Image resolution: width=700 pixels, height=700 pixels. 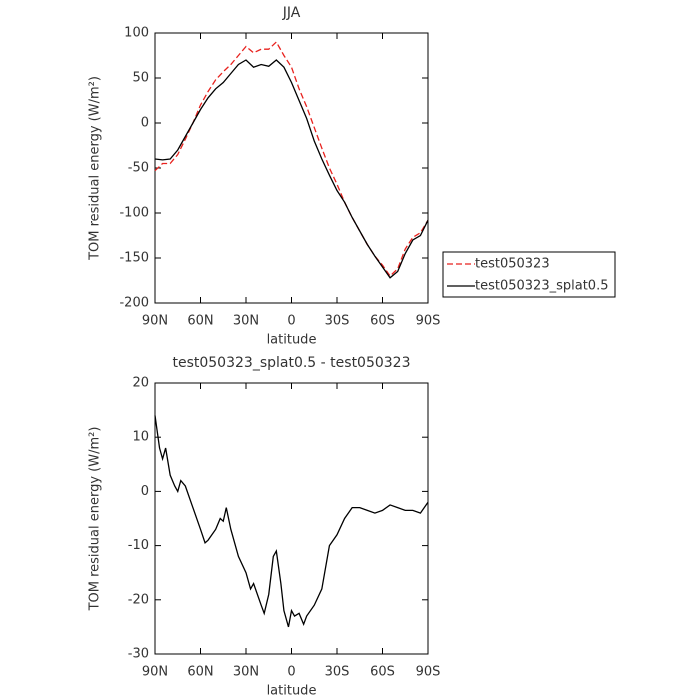 What do you see at coordinates (138, 599) in the screenshot?
I see `y-tick-label: -20` at bounding box center [138, 599].